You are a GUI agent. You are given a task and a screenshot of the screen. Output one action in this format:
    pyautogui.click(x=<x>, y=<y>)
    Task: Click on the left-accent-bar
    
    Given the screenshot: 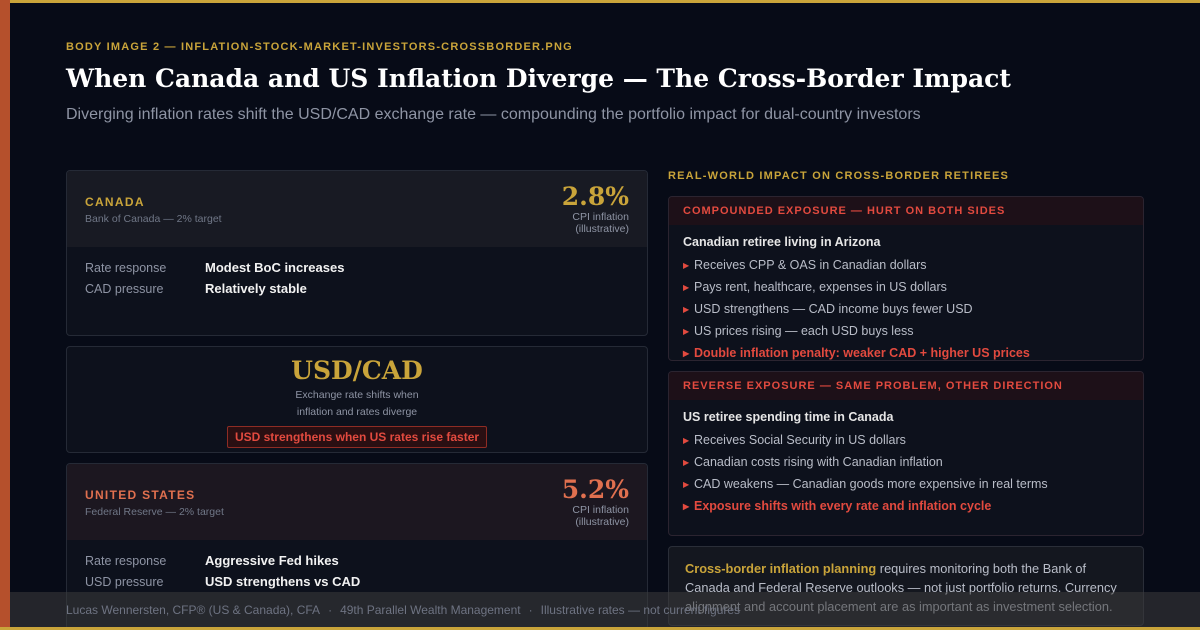 What is the action you would take?
    pyautogui.click(x=5, y=315)
    